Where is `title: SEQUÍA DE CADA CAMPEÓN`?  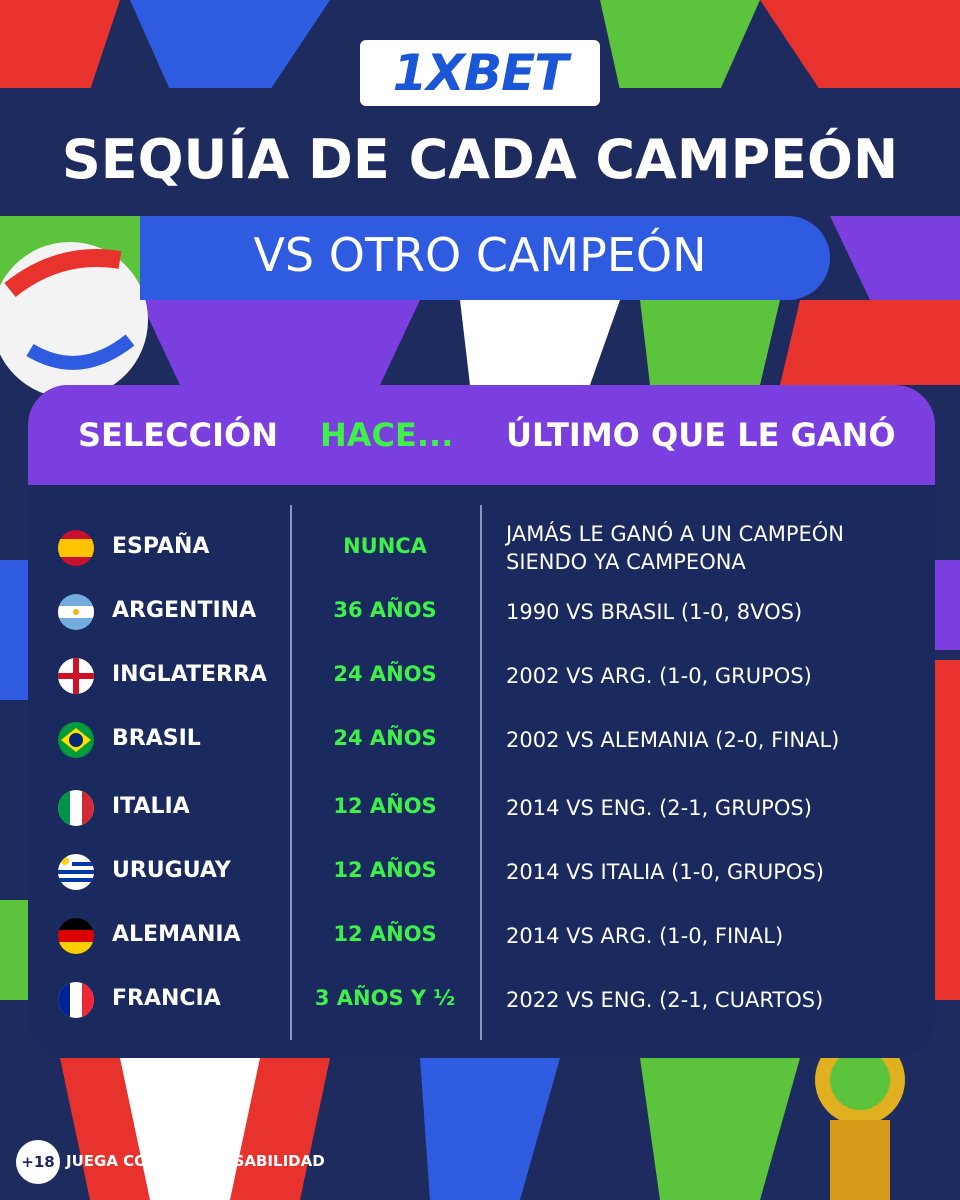
title: SEQUÍA DE CADA CAMPEÓN is located at coordinates (480, 159).